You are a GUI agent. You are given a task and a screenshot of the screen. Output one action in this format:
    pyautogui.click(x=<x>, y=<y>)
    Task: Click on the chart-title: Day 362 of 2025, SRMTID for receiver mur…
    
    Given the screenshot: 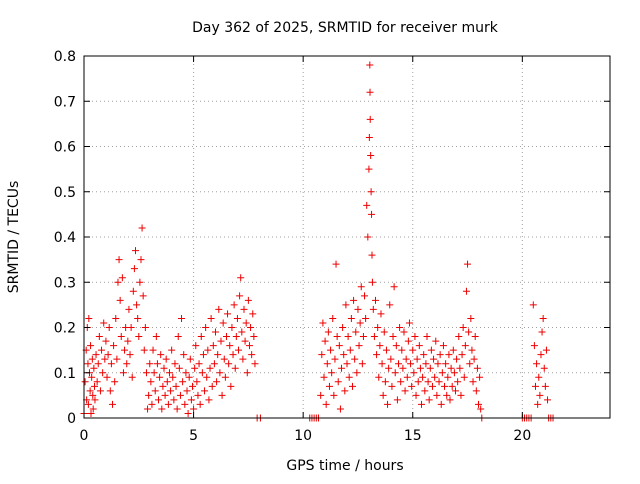 What is the action you would take?
    pyautogui.click(x=345, y=28)
    